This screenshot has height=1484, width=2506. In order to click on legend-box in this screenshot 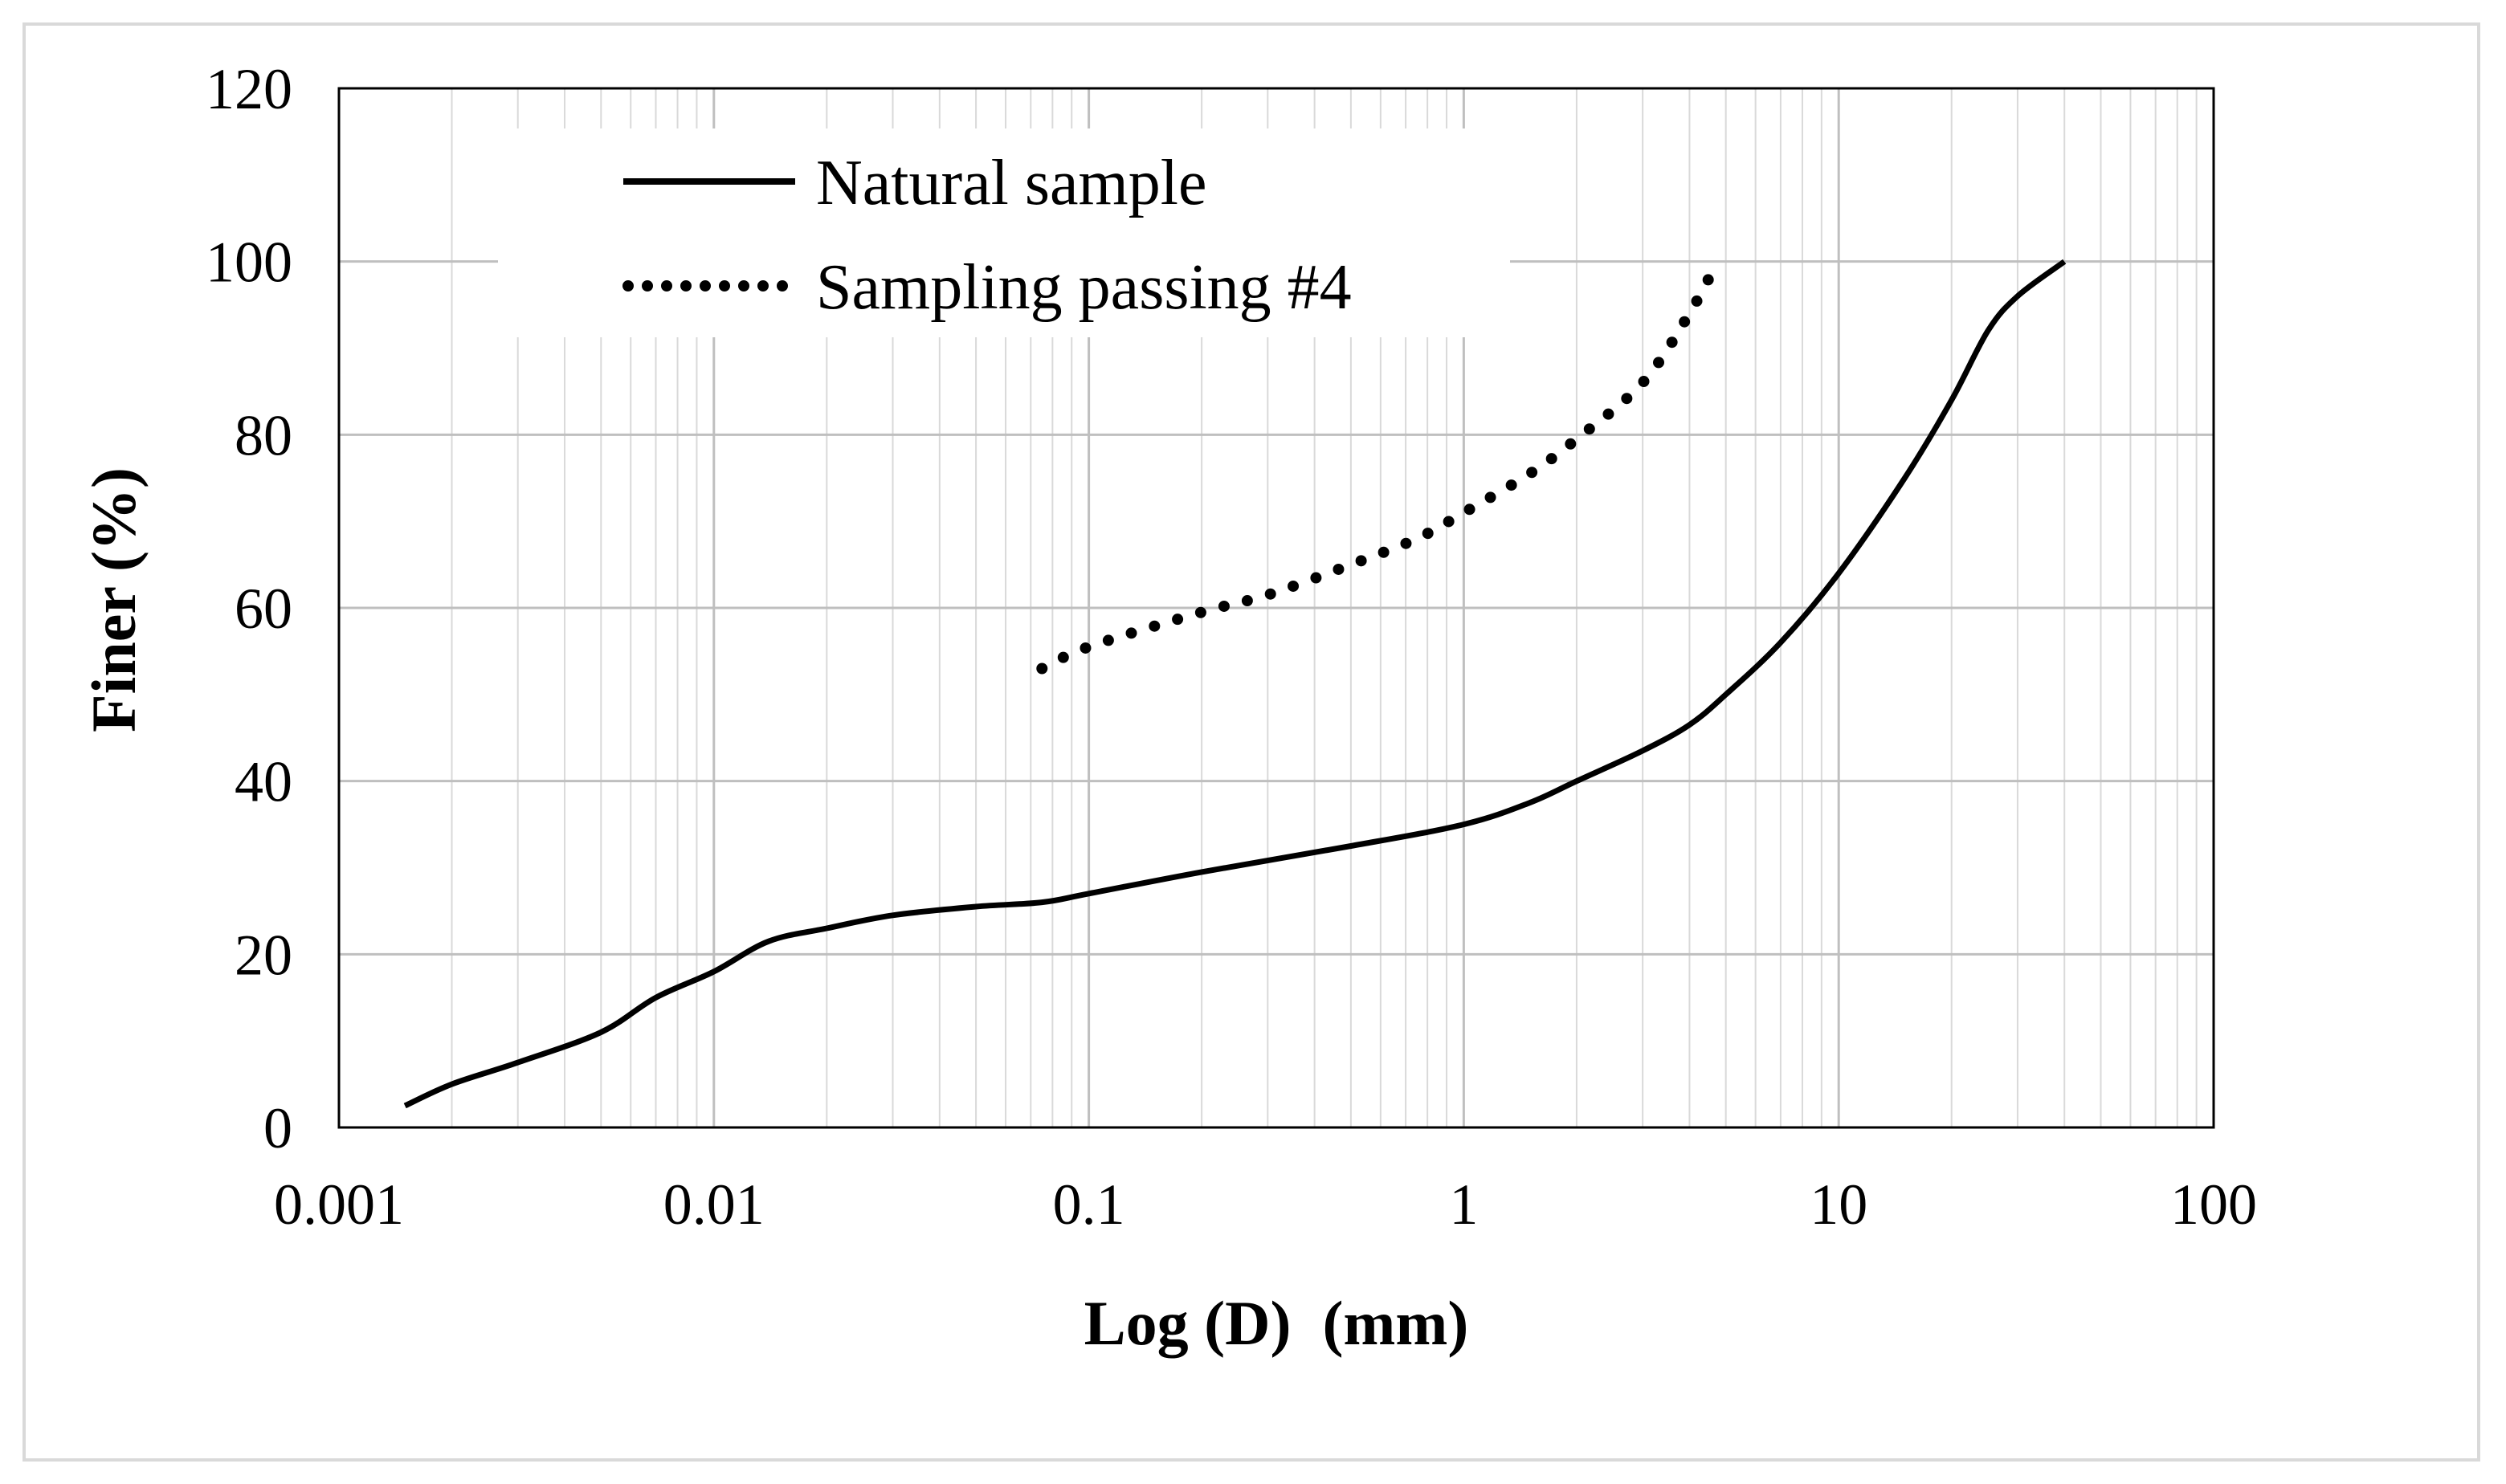, I will do `click(1004, 232)`.